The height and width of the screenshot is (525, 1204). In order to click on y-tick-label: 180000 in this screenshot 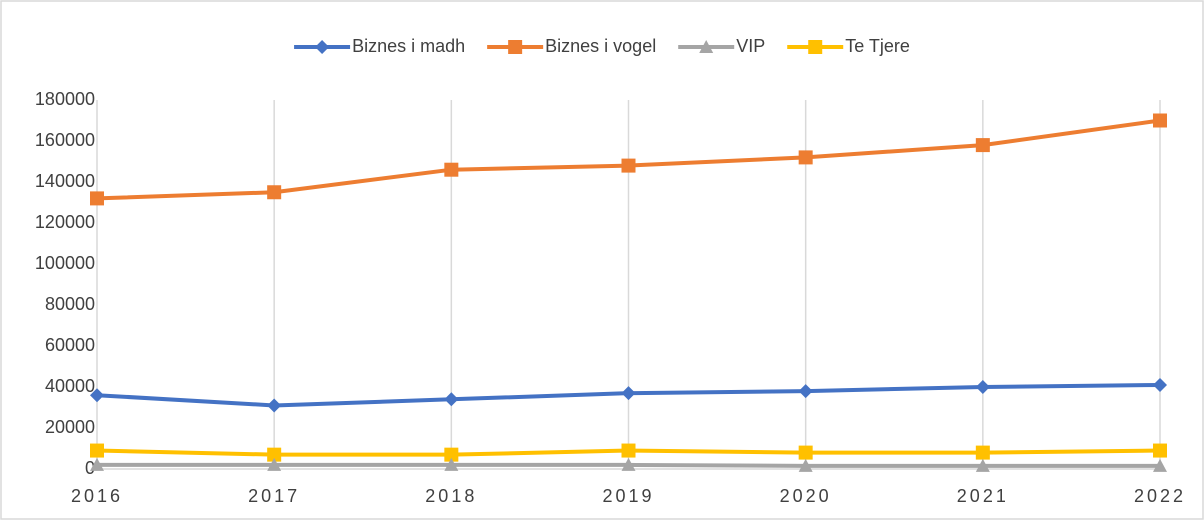, I will do `click(65, 99)`.